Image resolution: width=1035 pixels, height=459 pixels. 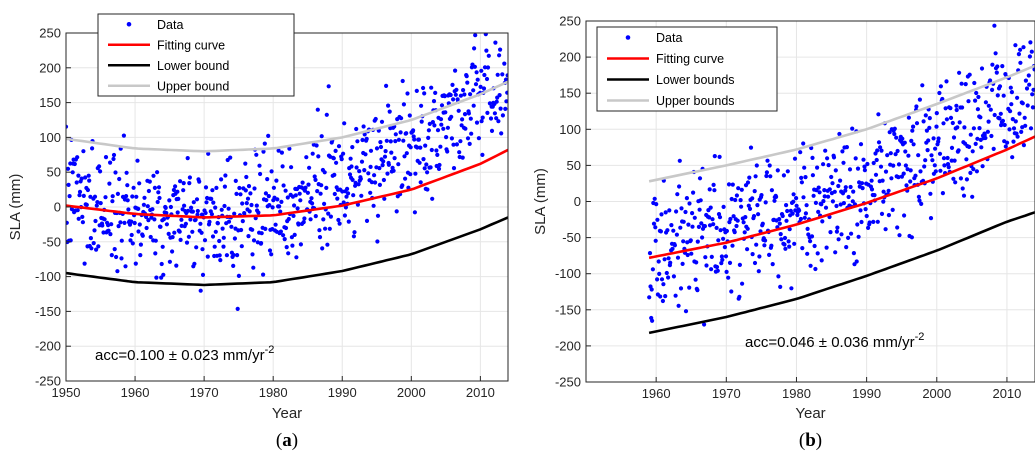 What do you see at coordinates (287, 440) in the screenshot?
I see `panel-label: (a)` at bounding box center [287, 440].